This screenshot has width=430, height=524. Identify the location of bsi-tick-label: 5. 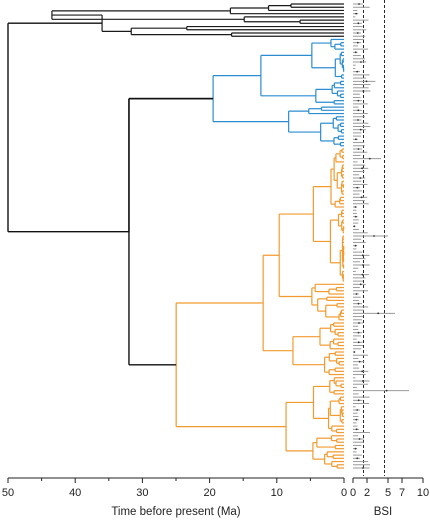
(388, 493).